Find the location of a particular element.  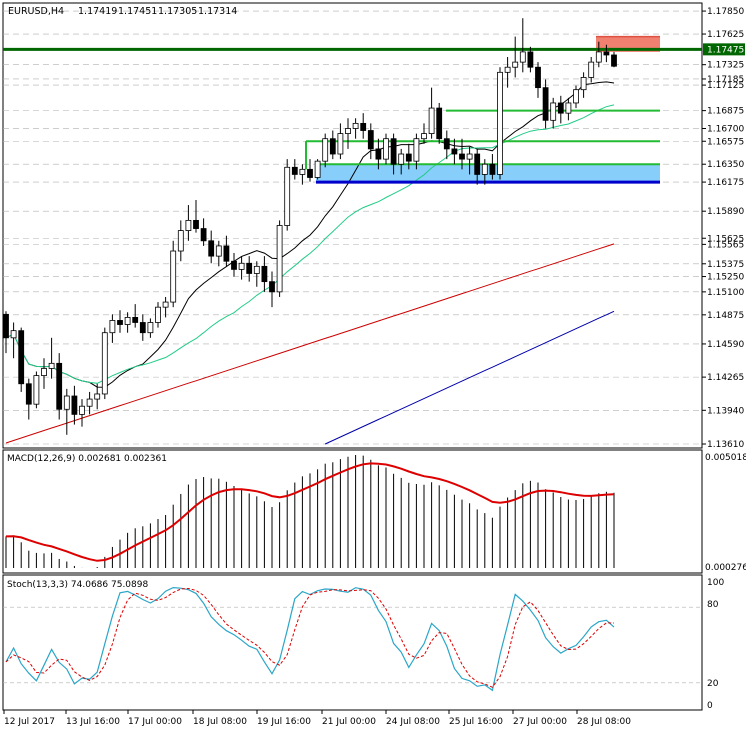

price-tick-label: 1.14265 is located at coordinates (725, 378).